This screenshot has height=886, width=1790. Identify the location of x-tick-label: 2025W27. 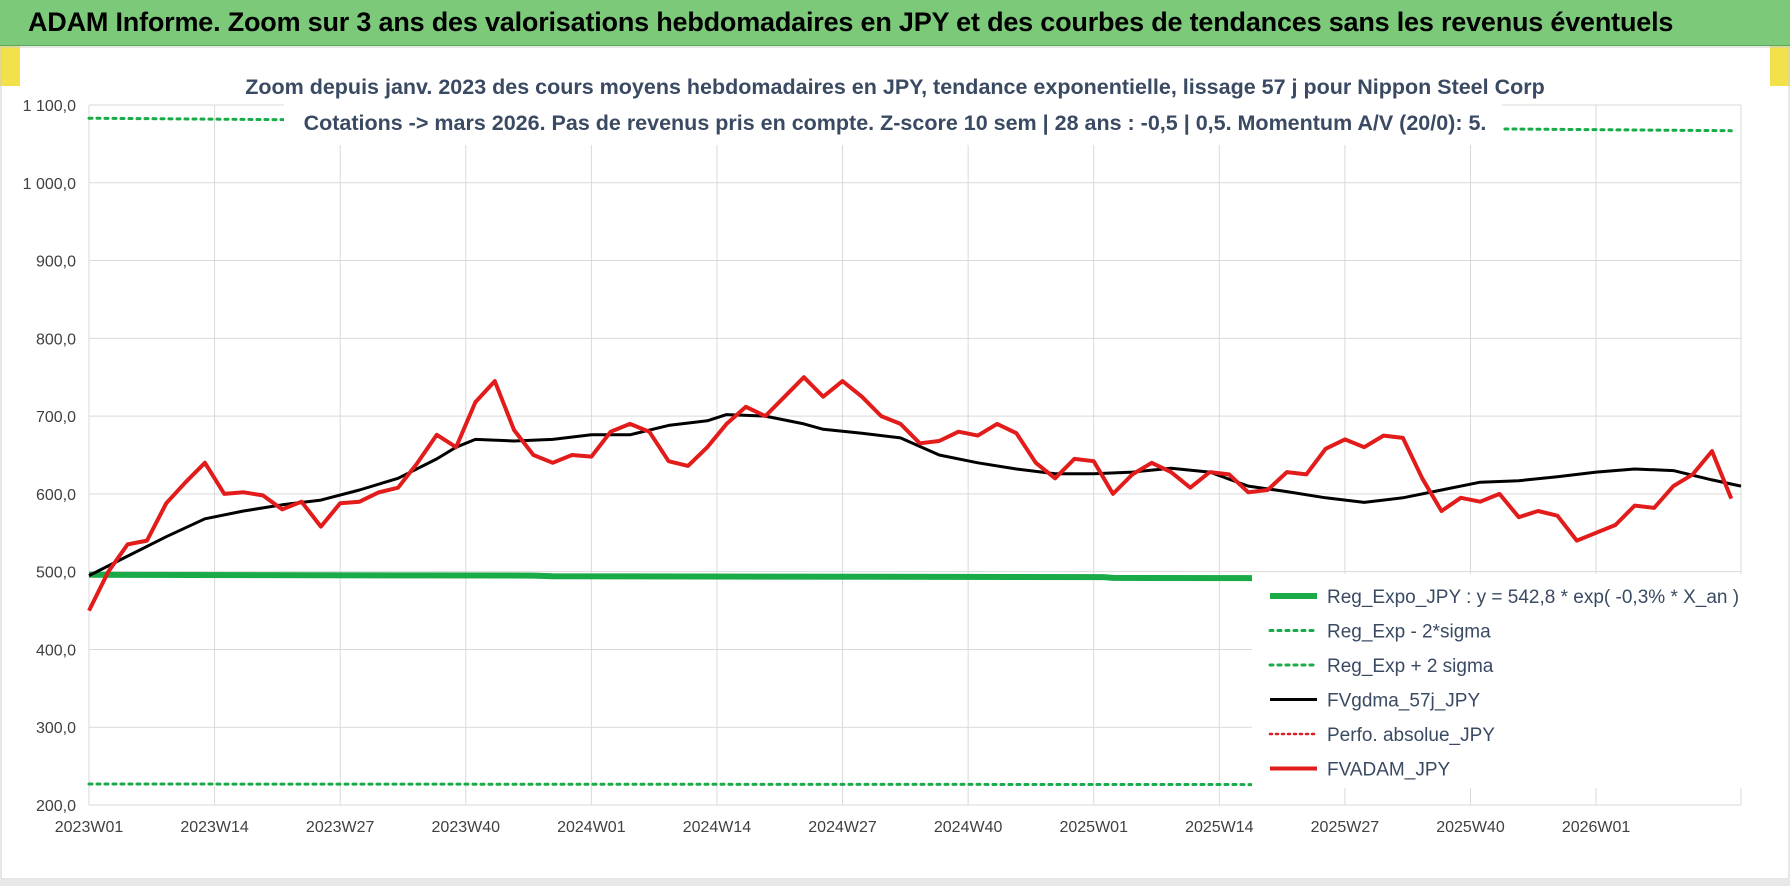
(1345, 827).